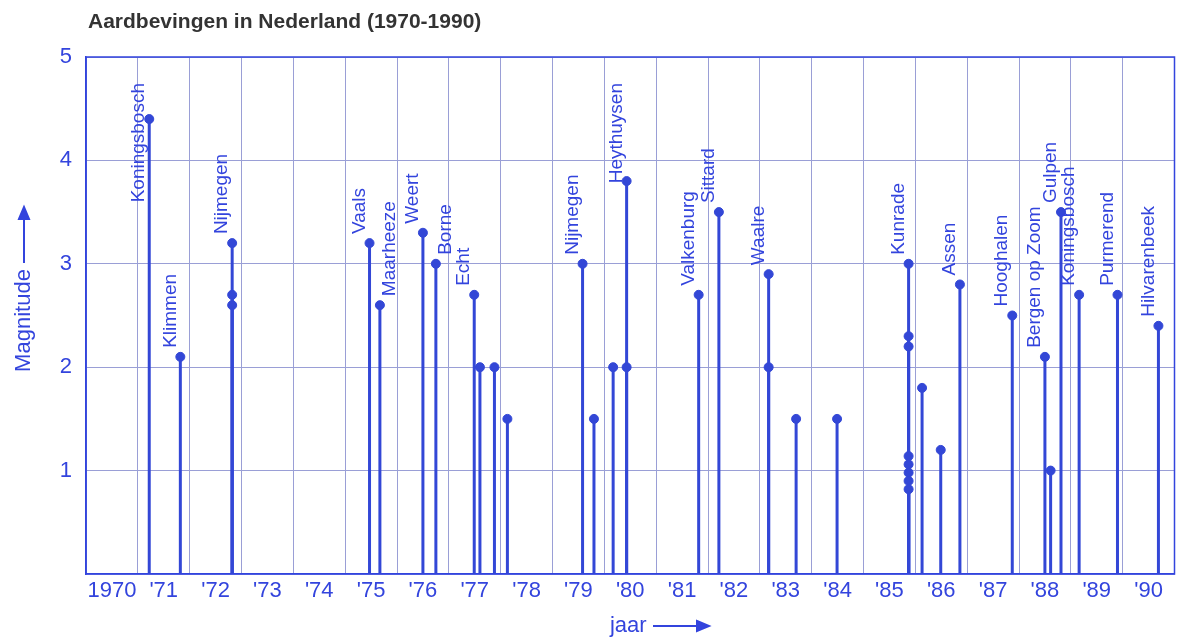  Describe the element at coordinates (993, 590) in the screenshot. I see `x-tick-label: '87` at that location.